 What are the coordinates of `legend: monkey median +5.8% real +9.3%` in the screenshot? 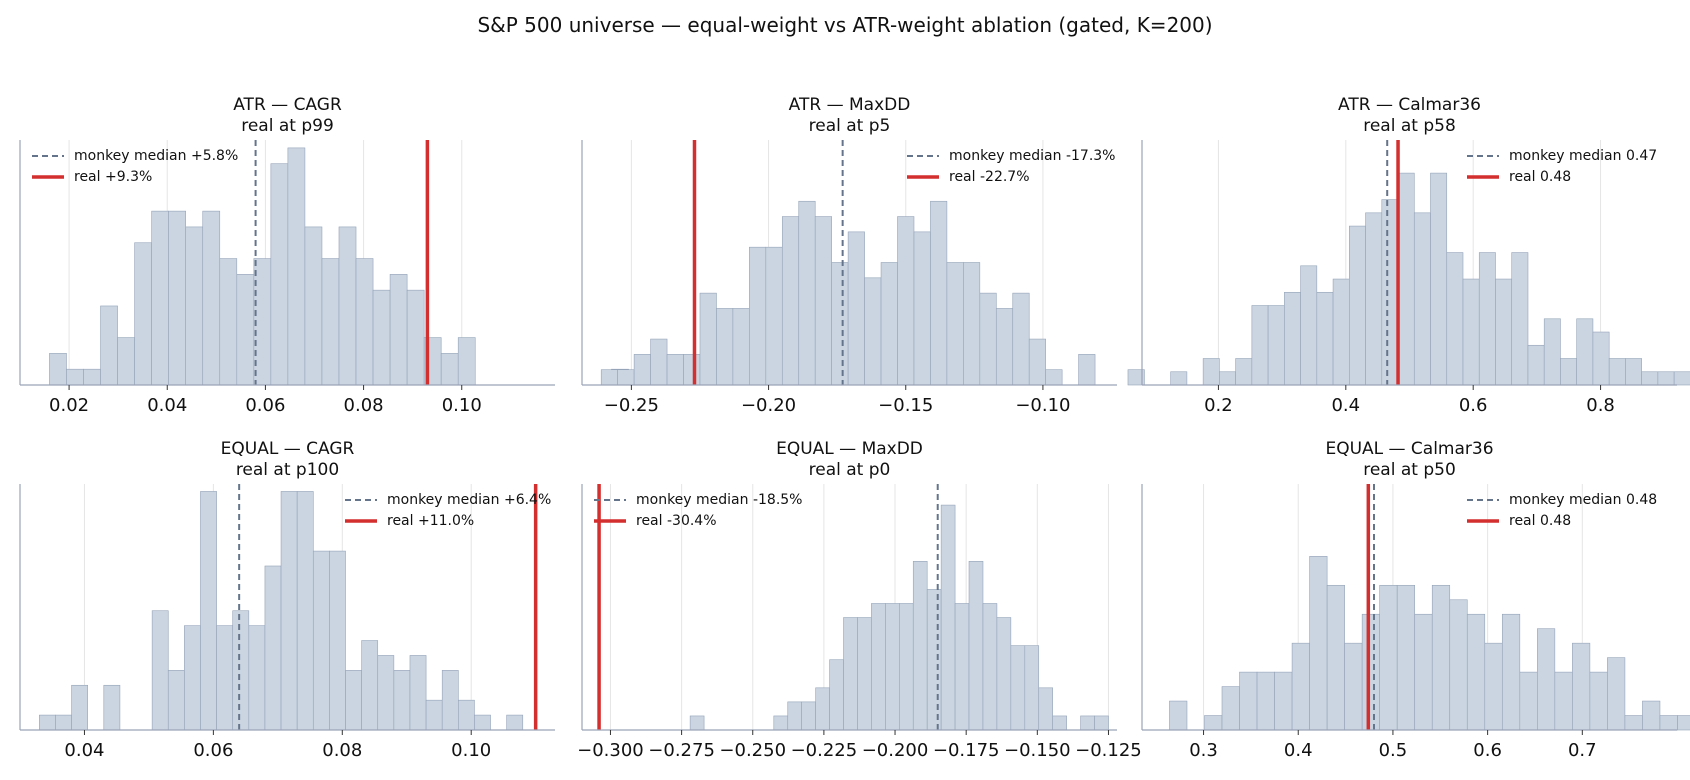 It's located at (135, 166).